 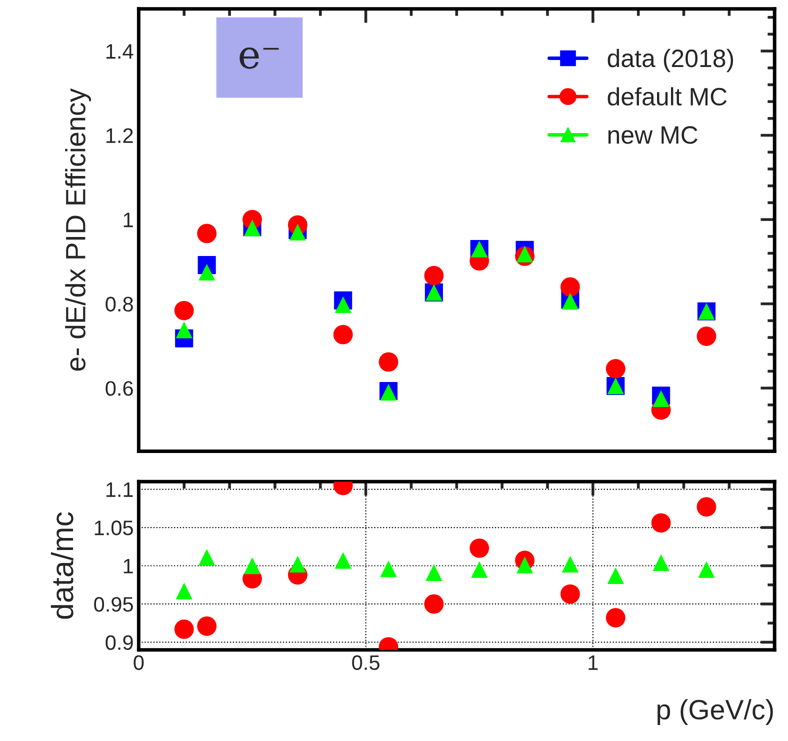 I want to click on y-axis-title: e- dE/dx PID Efficiency, so click(x=78, y=229).